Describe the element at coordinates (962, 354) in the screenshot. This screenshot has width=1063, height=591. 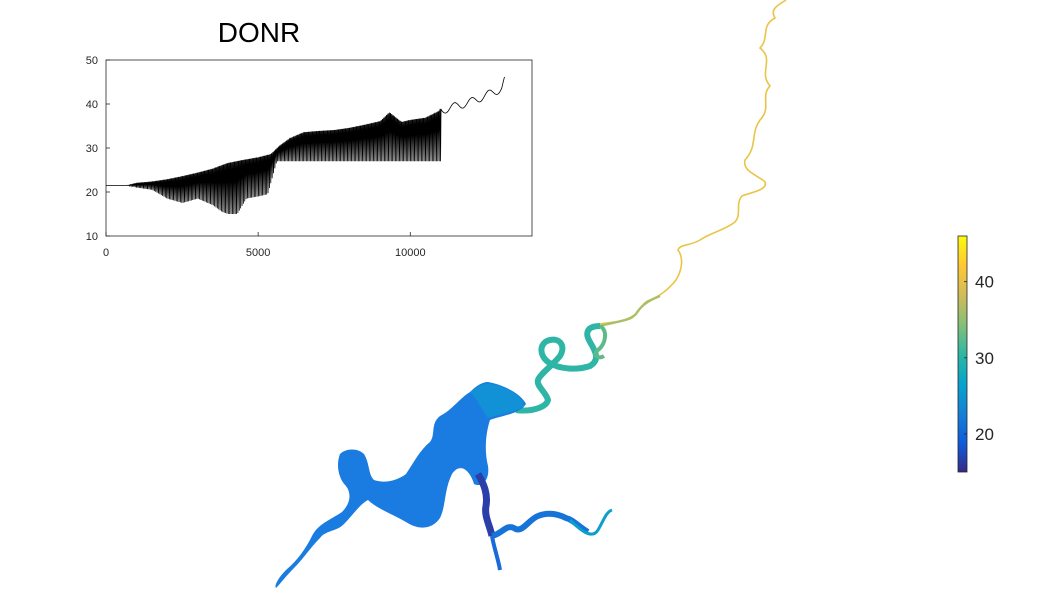
I see `colorbar-gradient` at that location.